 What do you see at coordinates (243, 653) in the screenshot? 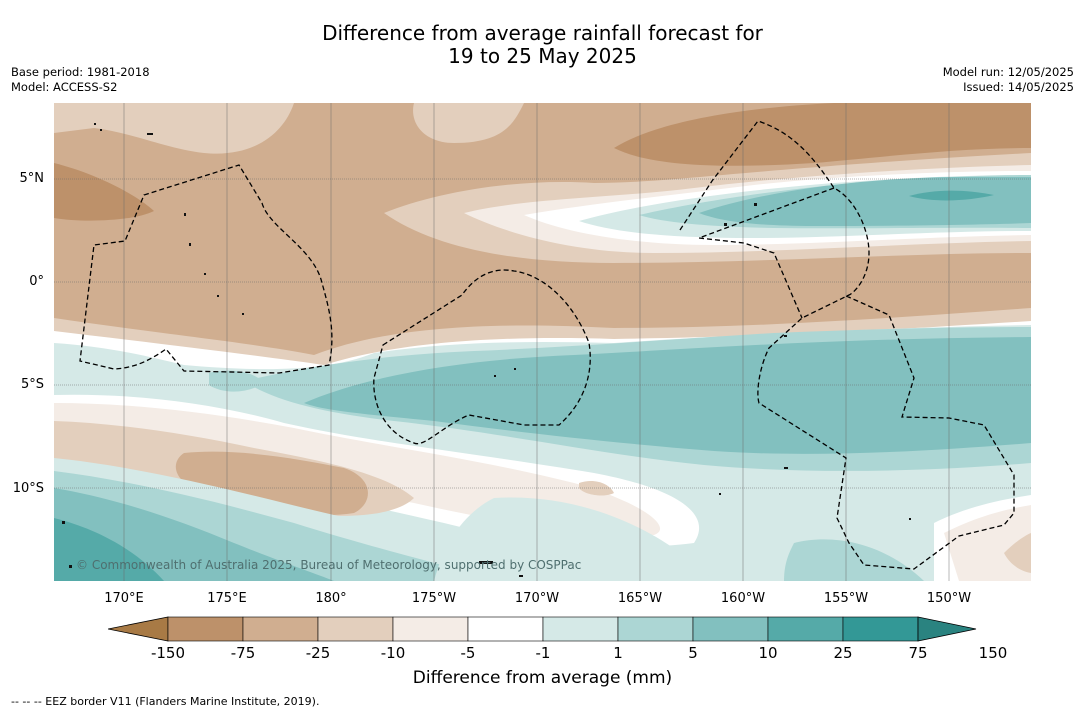
I see `colorbar-tick-label: -75` at bounding box center [243, 653].